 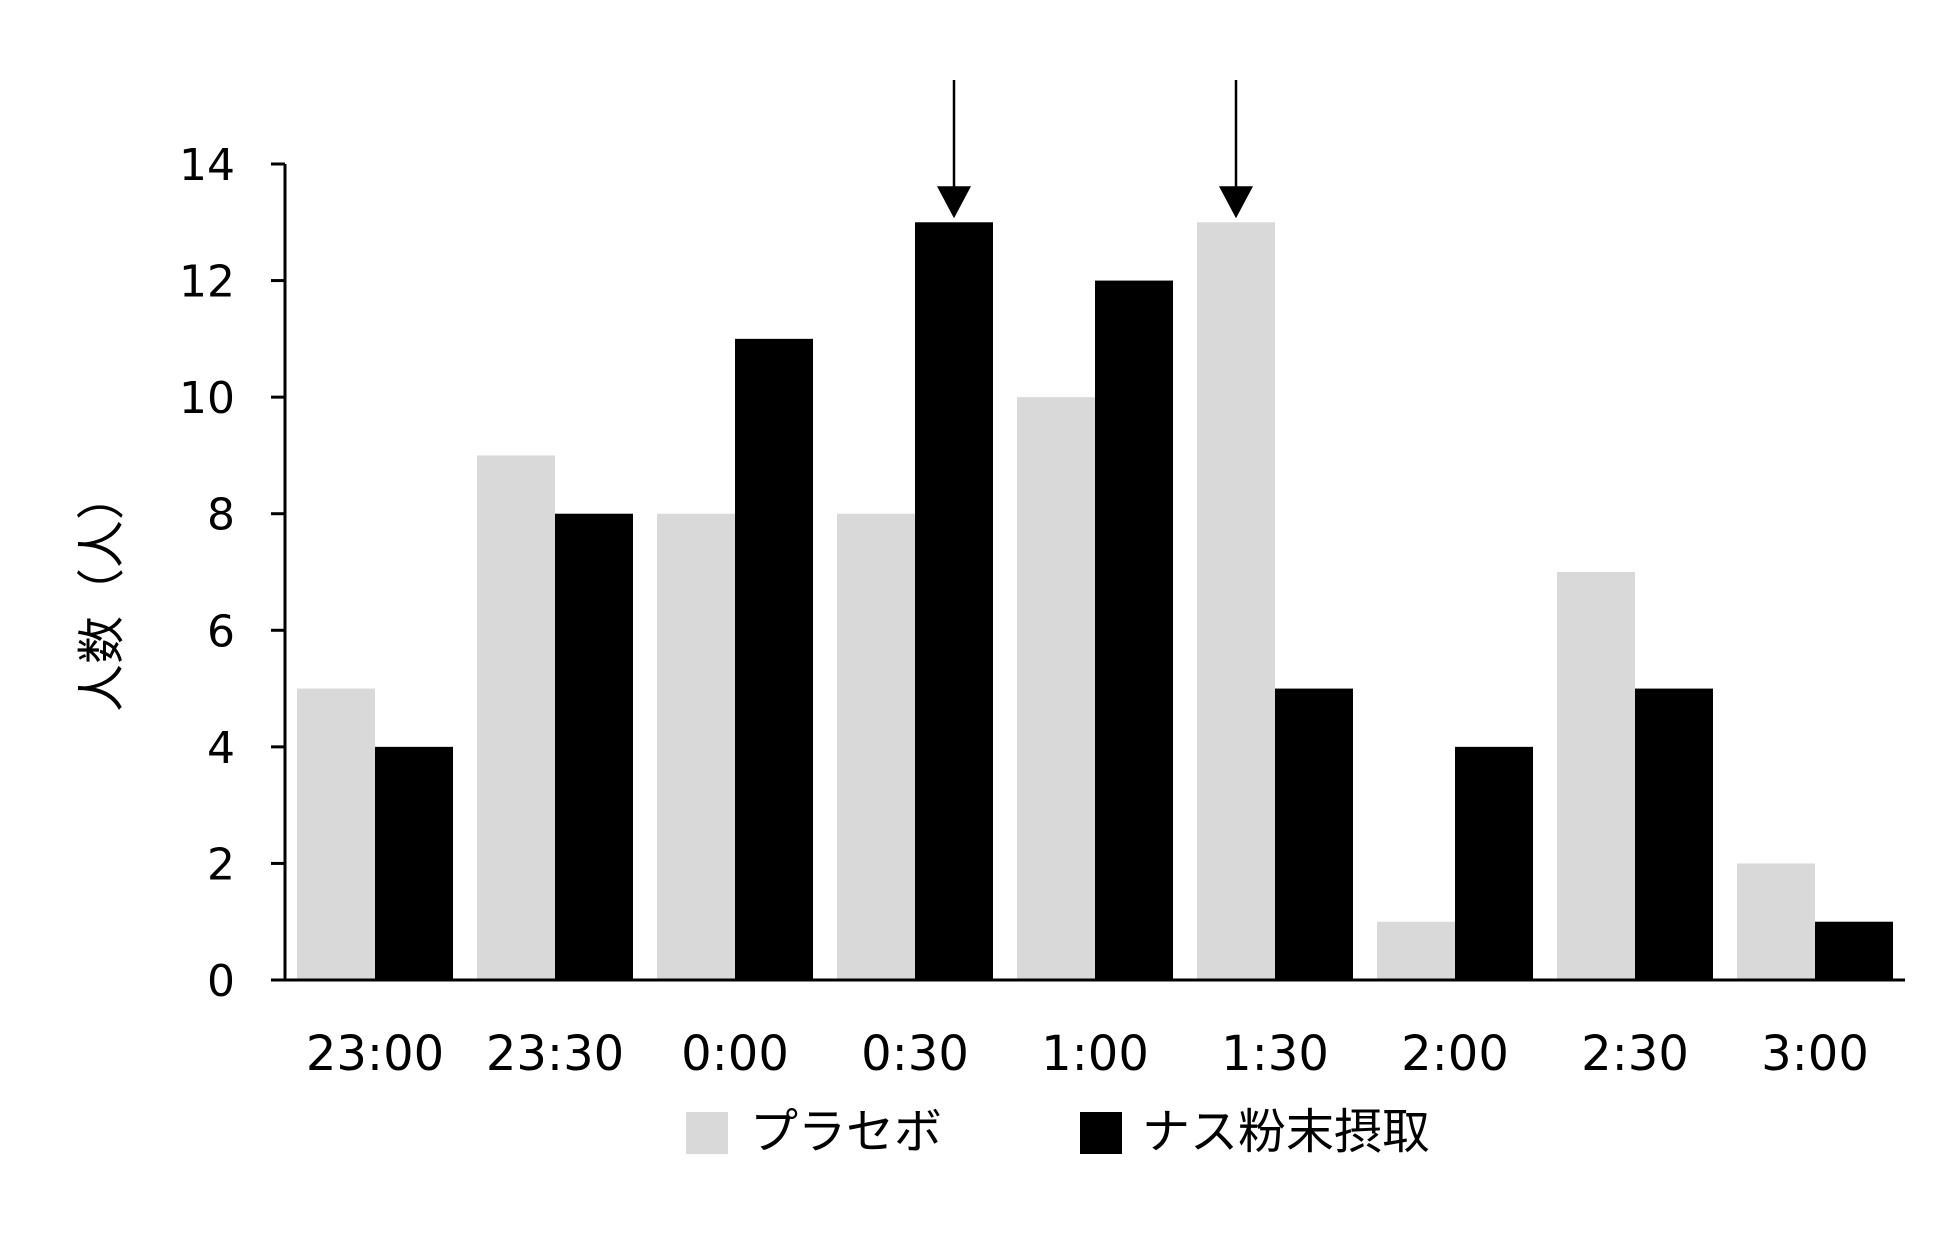 I want to click on y-tick-label: 14, so click(x=207, y=165).